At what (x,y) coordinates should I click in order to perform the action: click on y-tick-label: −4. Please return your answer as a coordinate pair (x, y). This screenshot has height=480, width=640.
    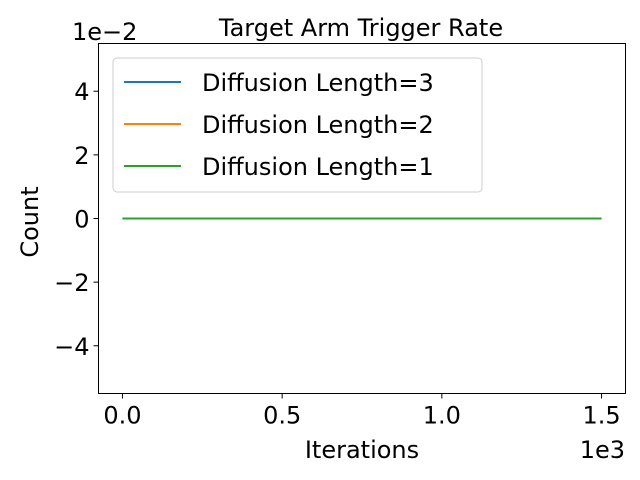
    Looking at the image, I should click on (71, 347).